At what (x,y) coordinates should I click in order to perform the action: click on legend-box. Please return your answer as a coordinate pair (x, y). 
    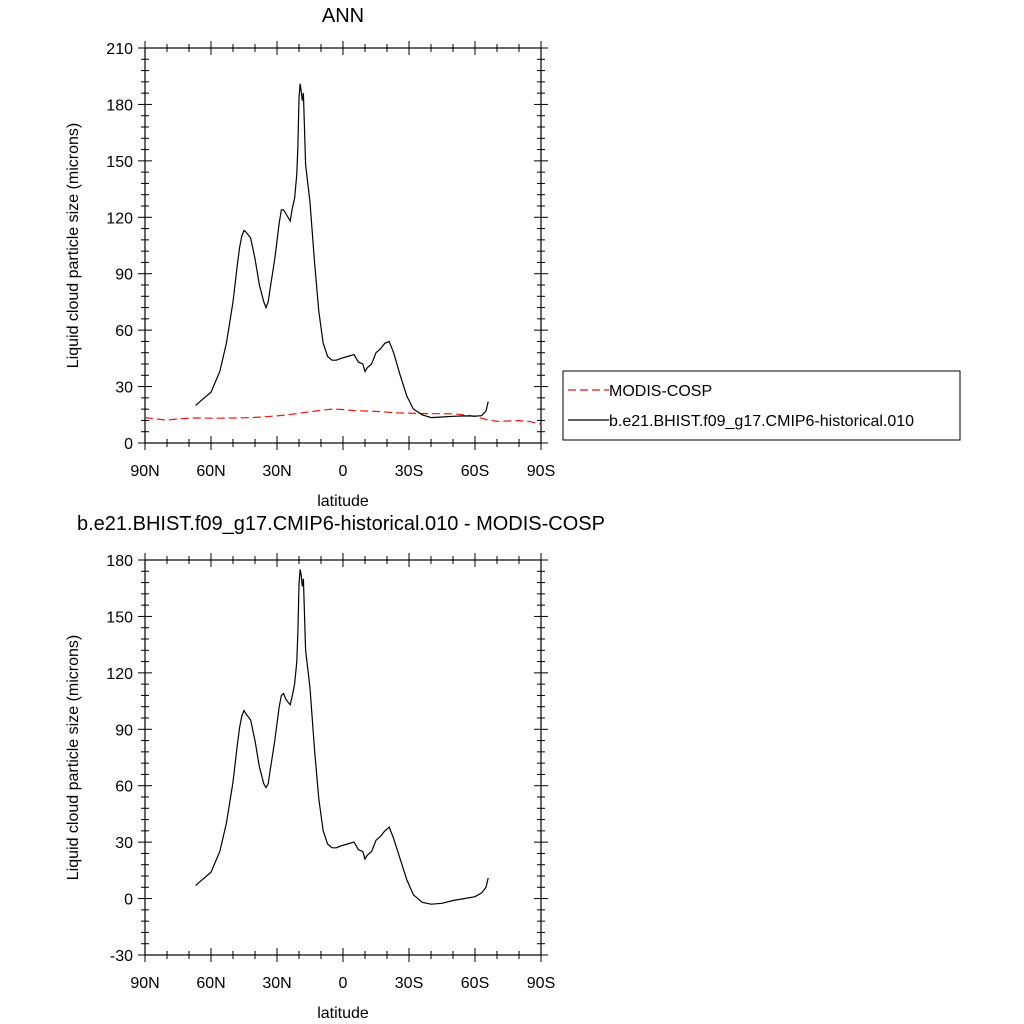
    Looking at the image, I should click on (761, 405).